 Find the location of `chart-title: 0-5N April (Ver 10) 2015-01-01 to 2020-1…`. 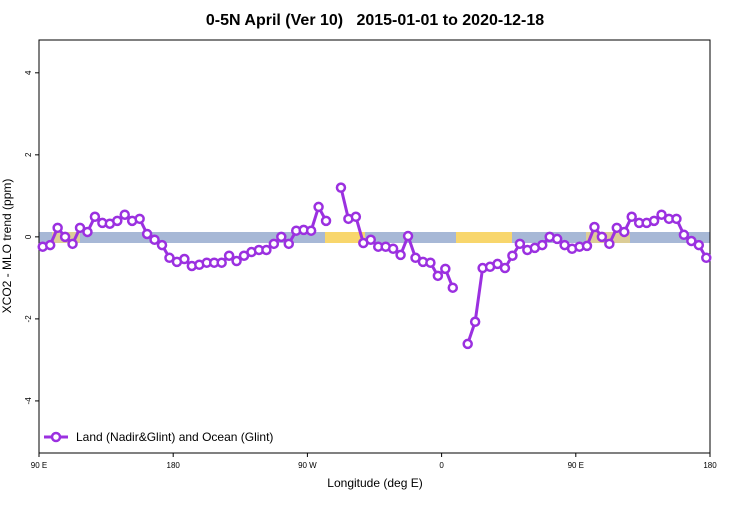

chart-title: 0-5N April (Ver 10) 2015-01-01 to 2020-1… is located at coordinates (375, 20).